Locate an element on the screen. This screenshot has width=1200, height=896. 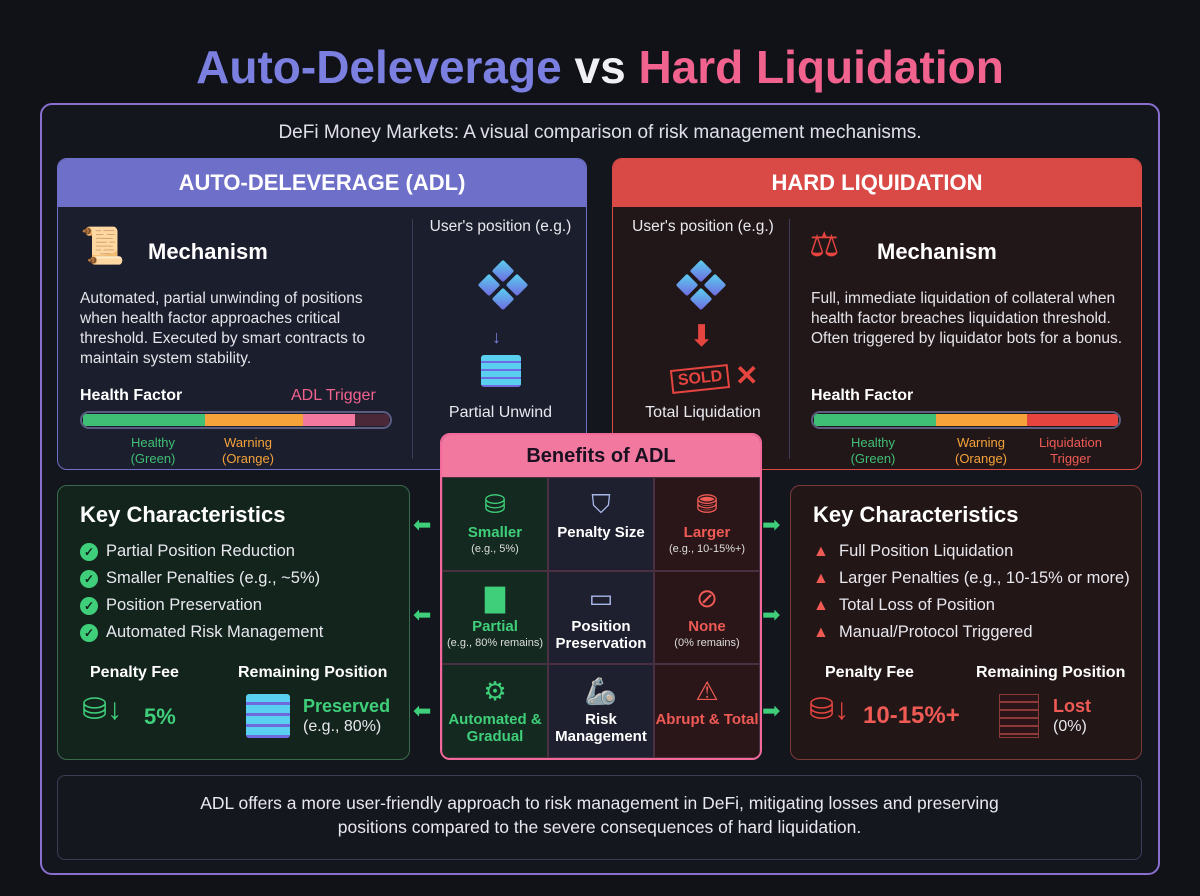
benefit-cell: 🦾 Risk Management is located at coordinates (601, 711).